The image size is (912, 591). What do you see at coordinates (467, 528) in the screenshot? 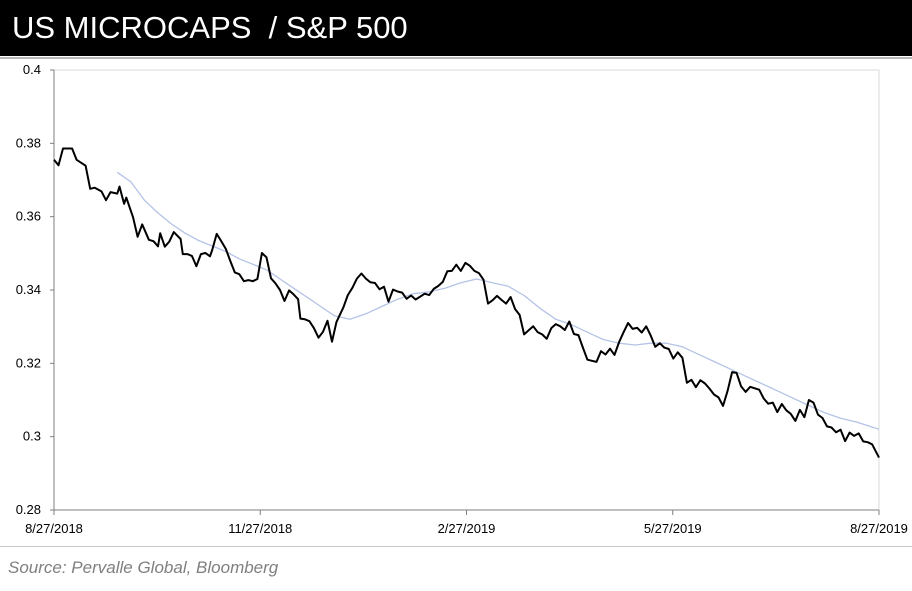
I see `x-tick-label: 2/27/2019` at bounding box center [467, 528].